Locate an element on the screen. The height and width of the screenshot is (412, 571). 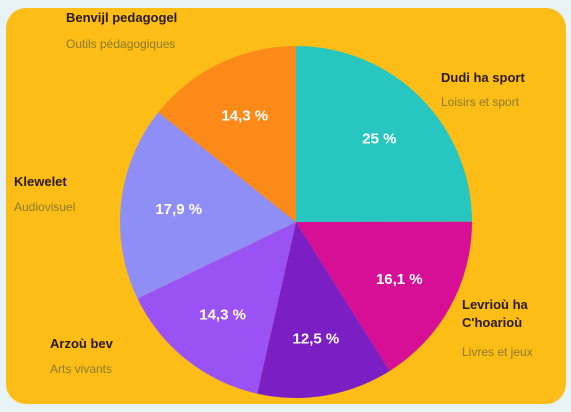
label-arts-vivants: Arzoù bev Arts vivants is located at coordinates (82, 356).